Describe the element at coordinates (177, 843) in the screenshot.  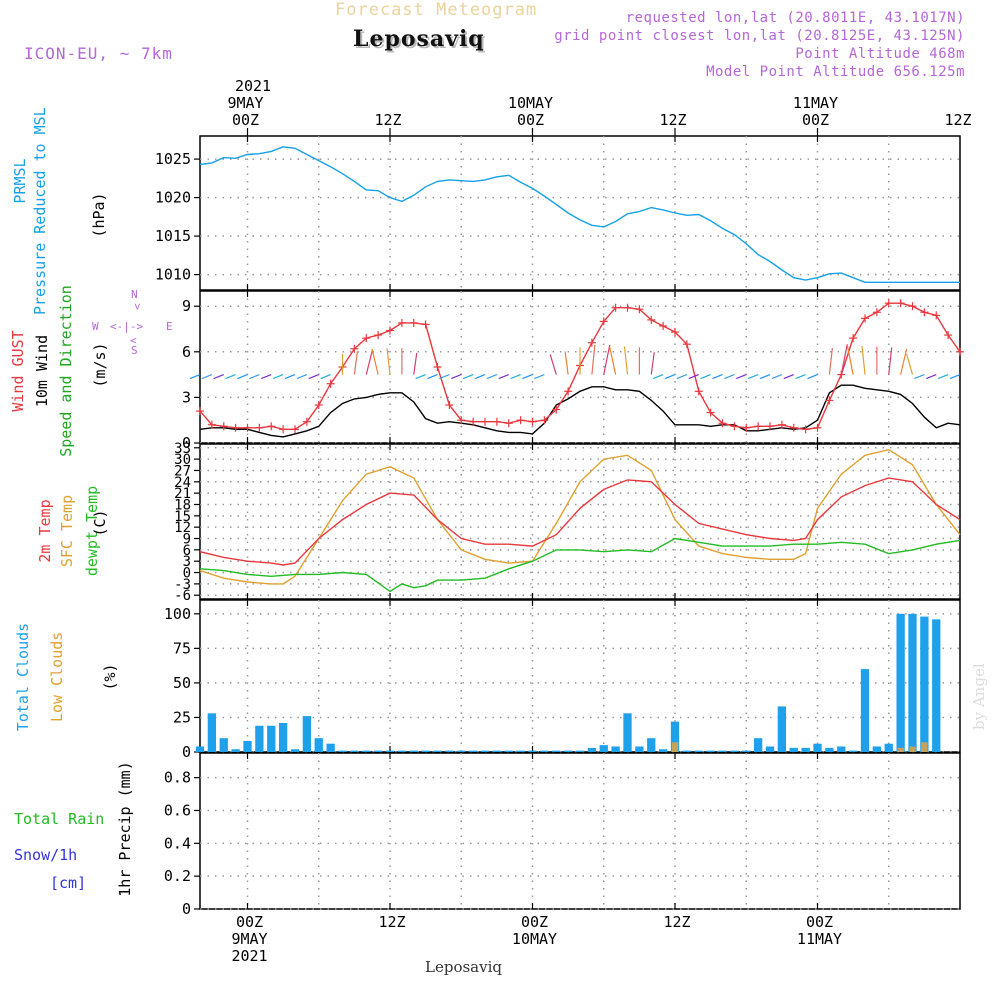
I see `ytick-label: 0.4` at that location.